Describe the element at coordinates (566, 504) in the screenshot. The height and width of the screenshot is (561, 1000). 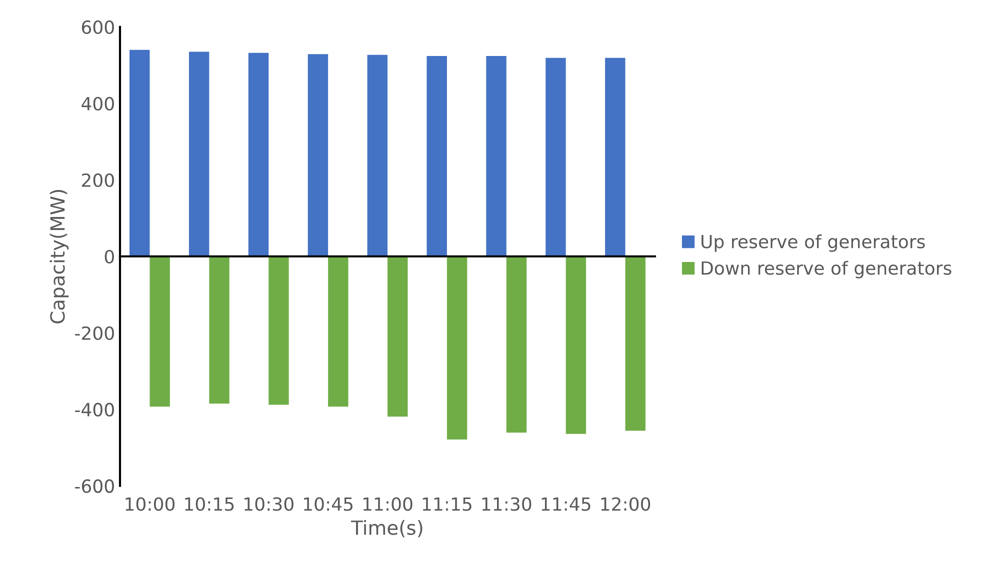
I see `x-tick-label: 11:45` at that location.